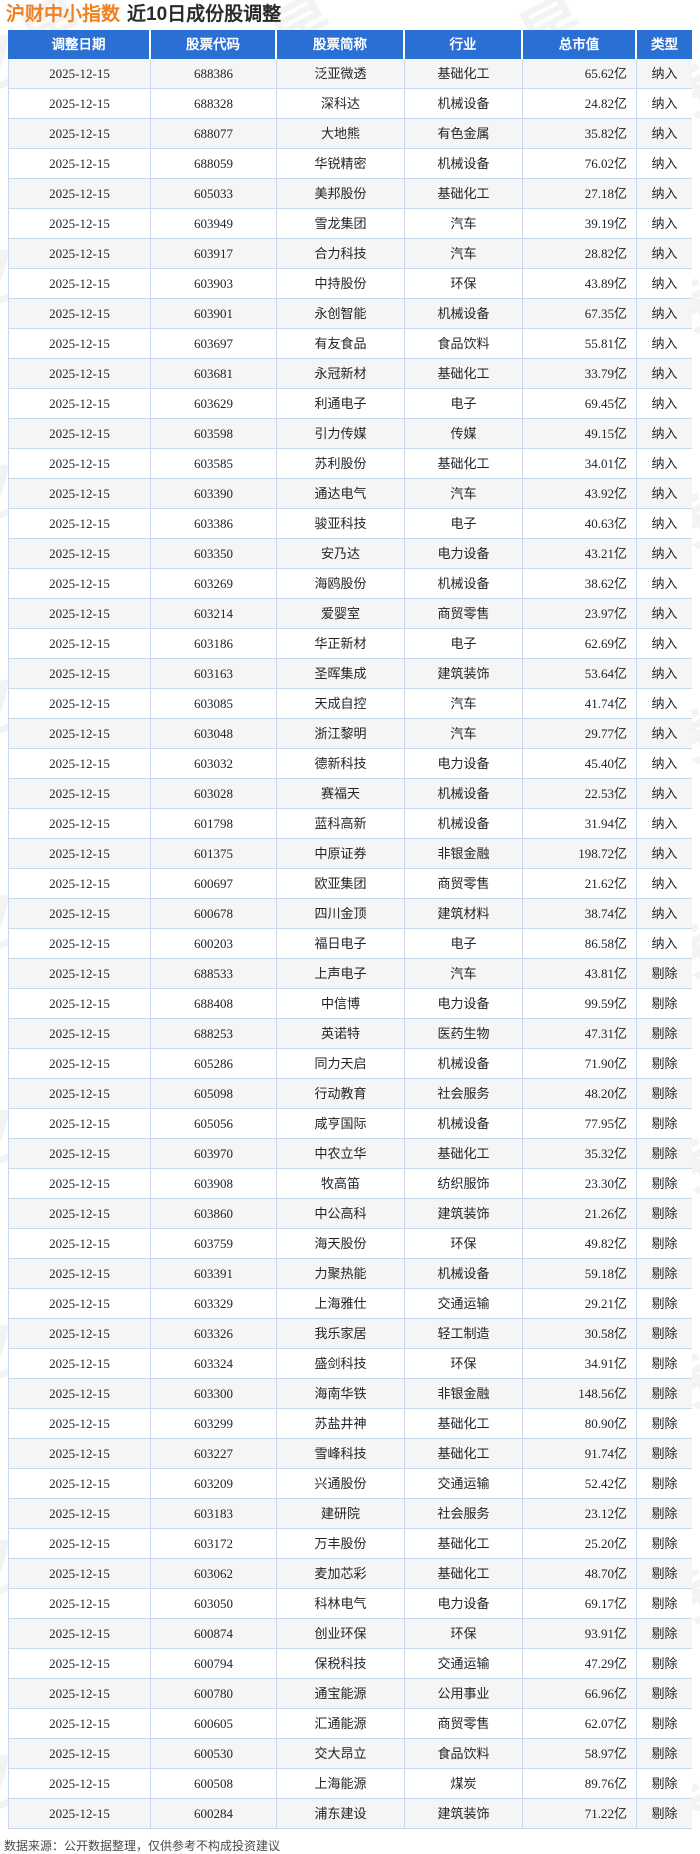 This screenshot has height=1854, width=700. I want to click on cell-market-cap: 55.81亿, so click(580, 344).